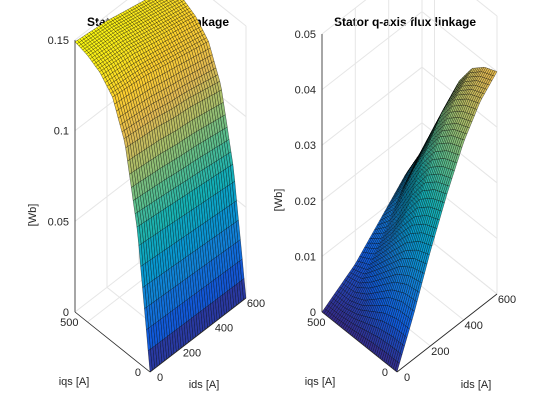  I want to click on z-tick-label: 0.02, so click(305, 202).